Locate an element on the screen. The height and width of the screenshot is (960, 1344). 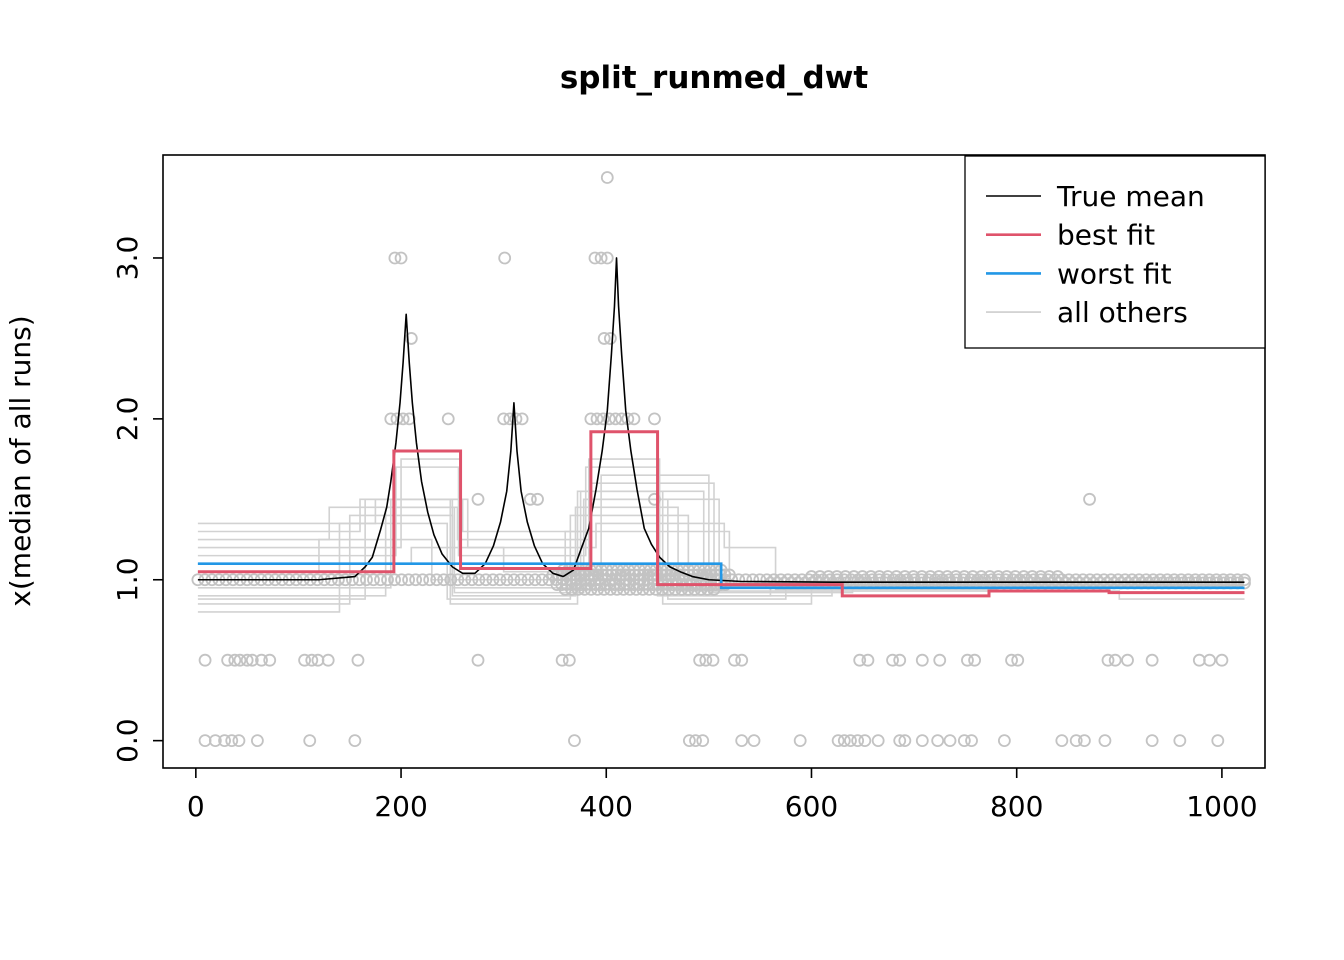
y-tick-label: 1.0 is located at coordinates (127, 579).